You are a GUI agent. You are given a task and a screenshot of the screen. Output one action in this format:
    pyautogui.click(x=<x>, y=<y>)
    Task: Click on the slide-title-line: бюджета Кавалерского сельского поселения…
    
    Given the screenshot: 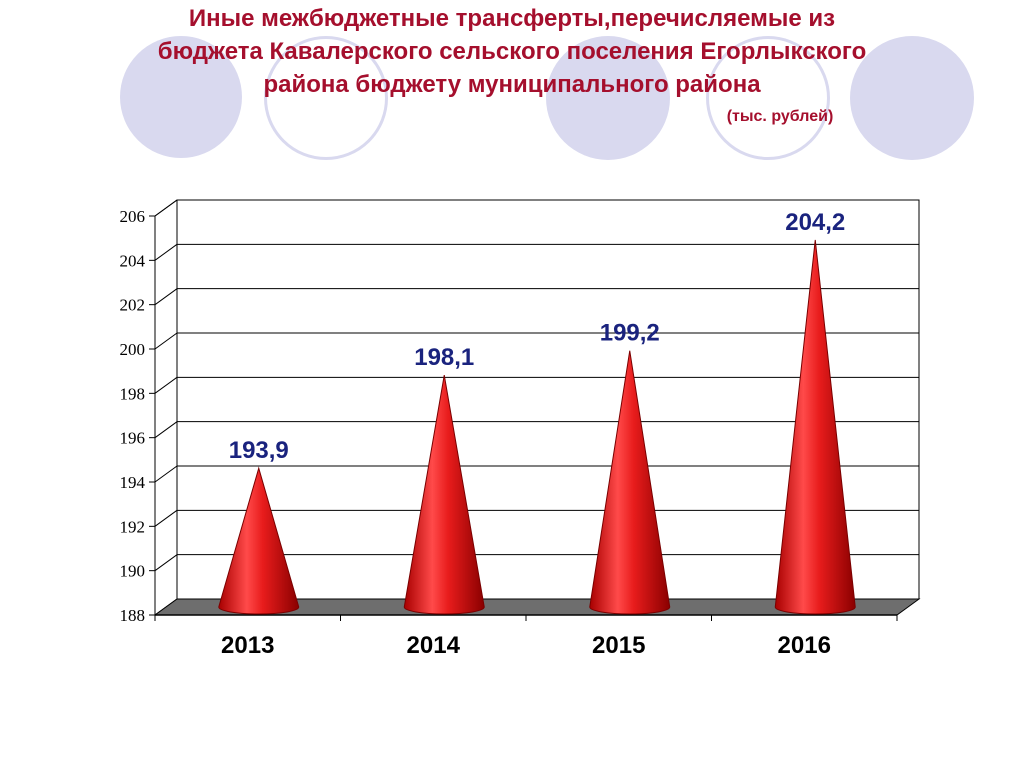 What is the action you would take?
    pyautogui.click(x=512, y=51)
    